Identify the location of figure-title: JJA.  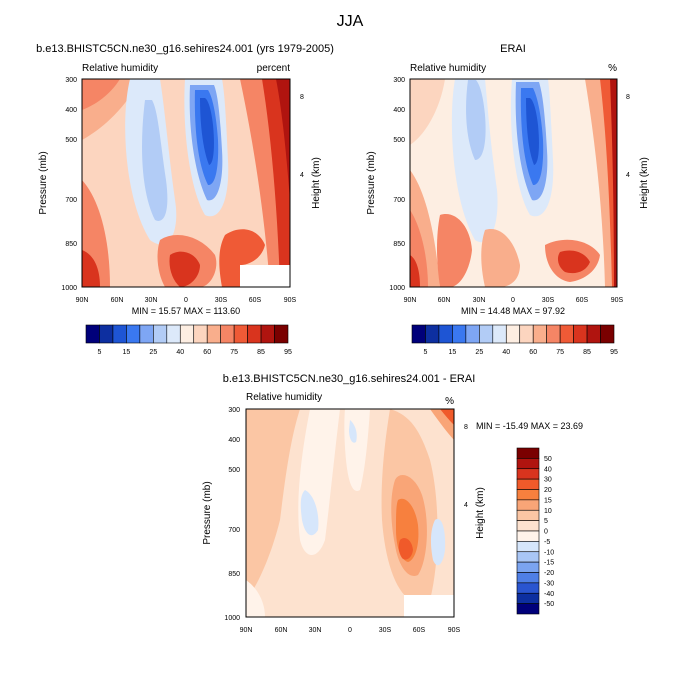
(350, 21).